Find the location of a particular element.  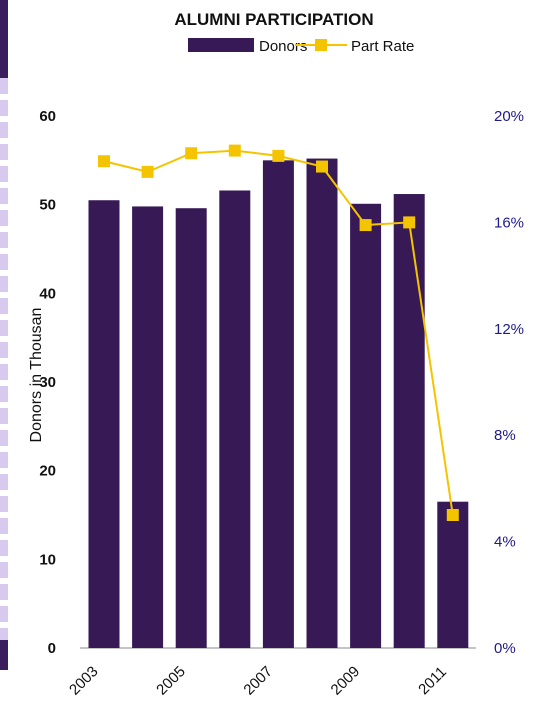

y2-tick-label: 4% is located at coordinates (505, 542).